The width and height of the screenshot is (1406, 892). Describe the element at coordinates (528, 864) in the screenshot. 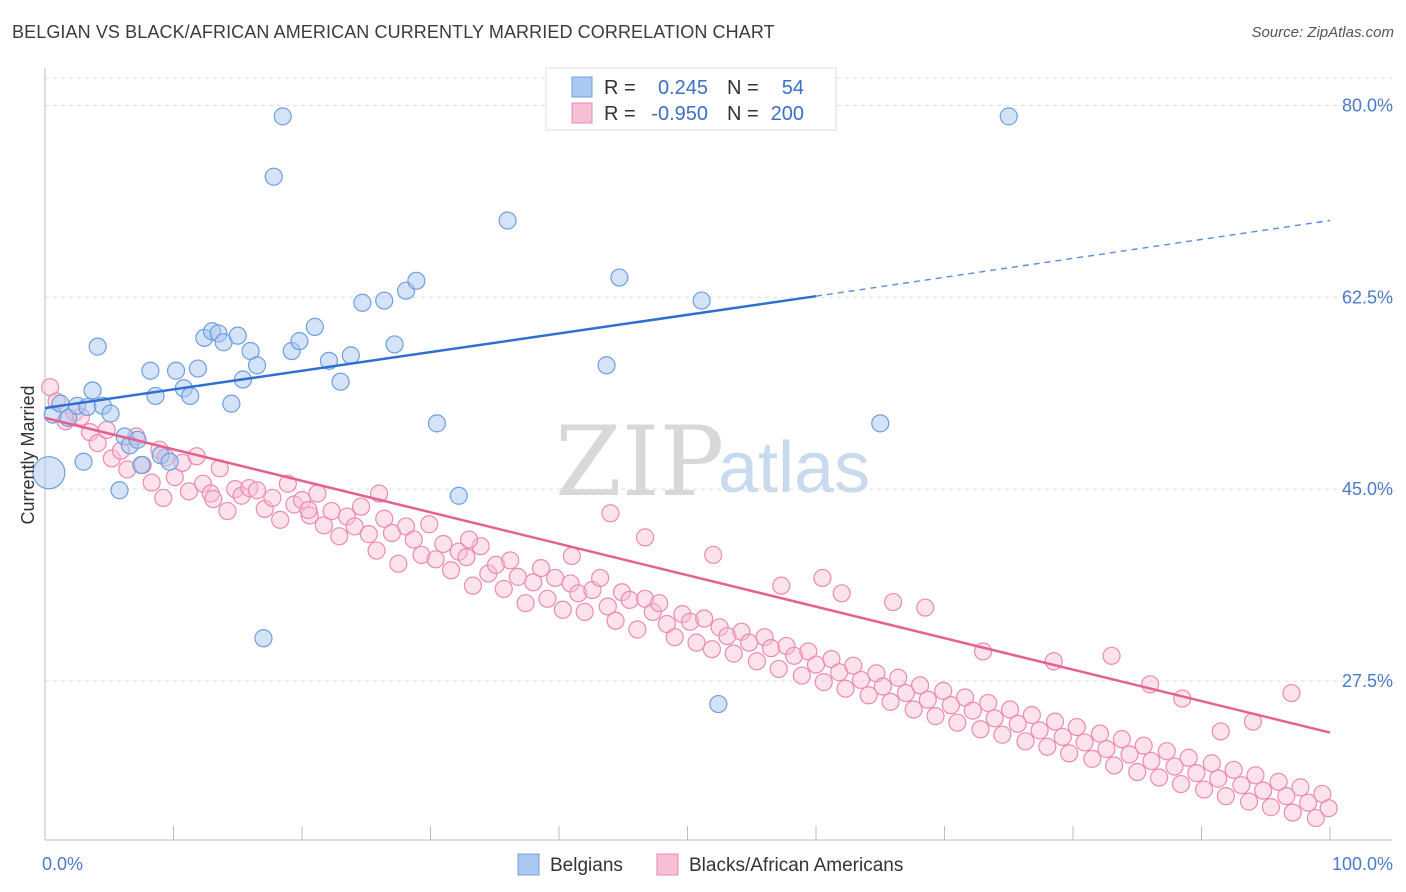

I see `legend-swatch-belgians` at that location.